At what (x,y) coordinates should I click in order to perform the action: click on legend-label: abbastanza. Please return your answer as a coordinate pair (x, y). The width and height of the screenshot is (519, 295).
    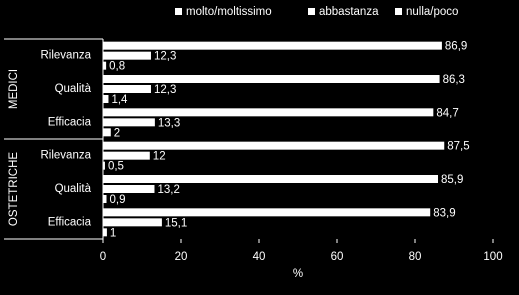
    Looking at the image, I should click on (349, 12).